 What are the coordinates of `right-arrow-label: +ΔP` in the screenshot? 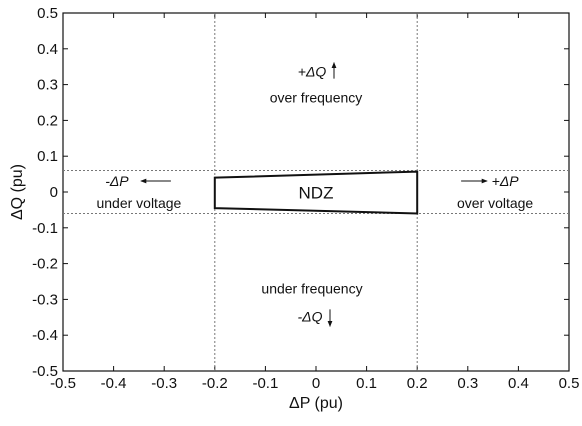 It's located at (506, 181).